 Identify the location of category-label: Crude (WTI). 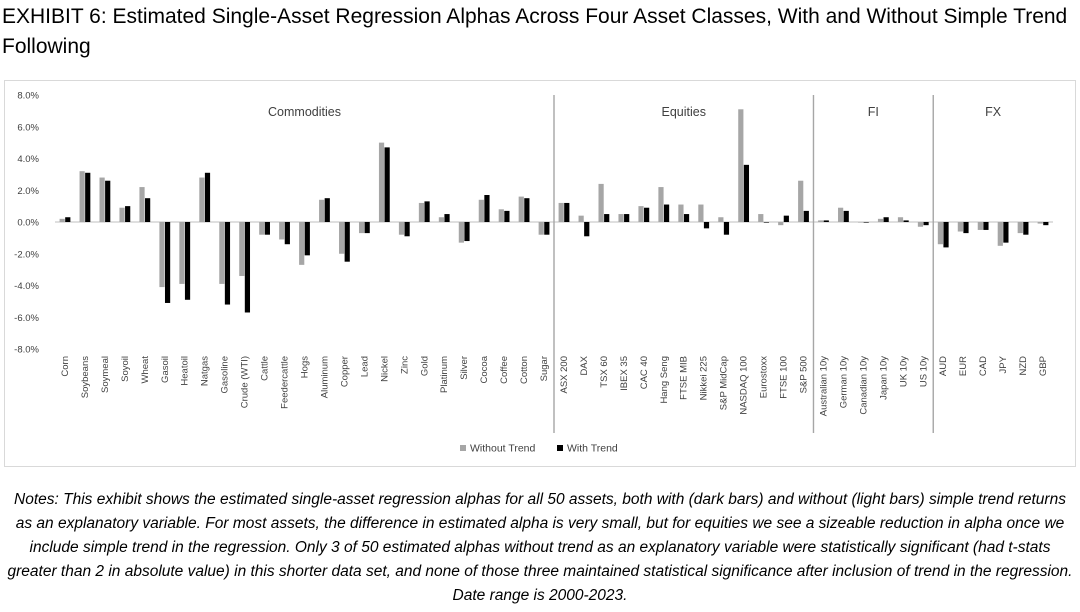
(245, 382).